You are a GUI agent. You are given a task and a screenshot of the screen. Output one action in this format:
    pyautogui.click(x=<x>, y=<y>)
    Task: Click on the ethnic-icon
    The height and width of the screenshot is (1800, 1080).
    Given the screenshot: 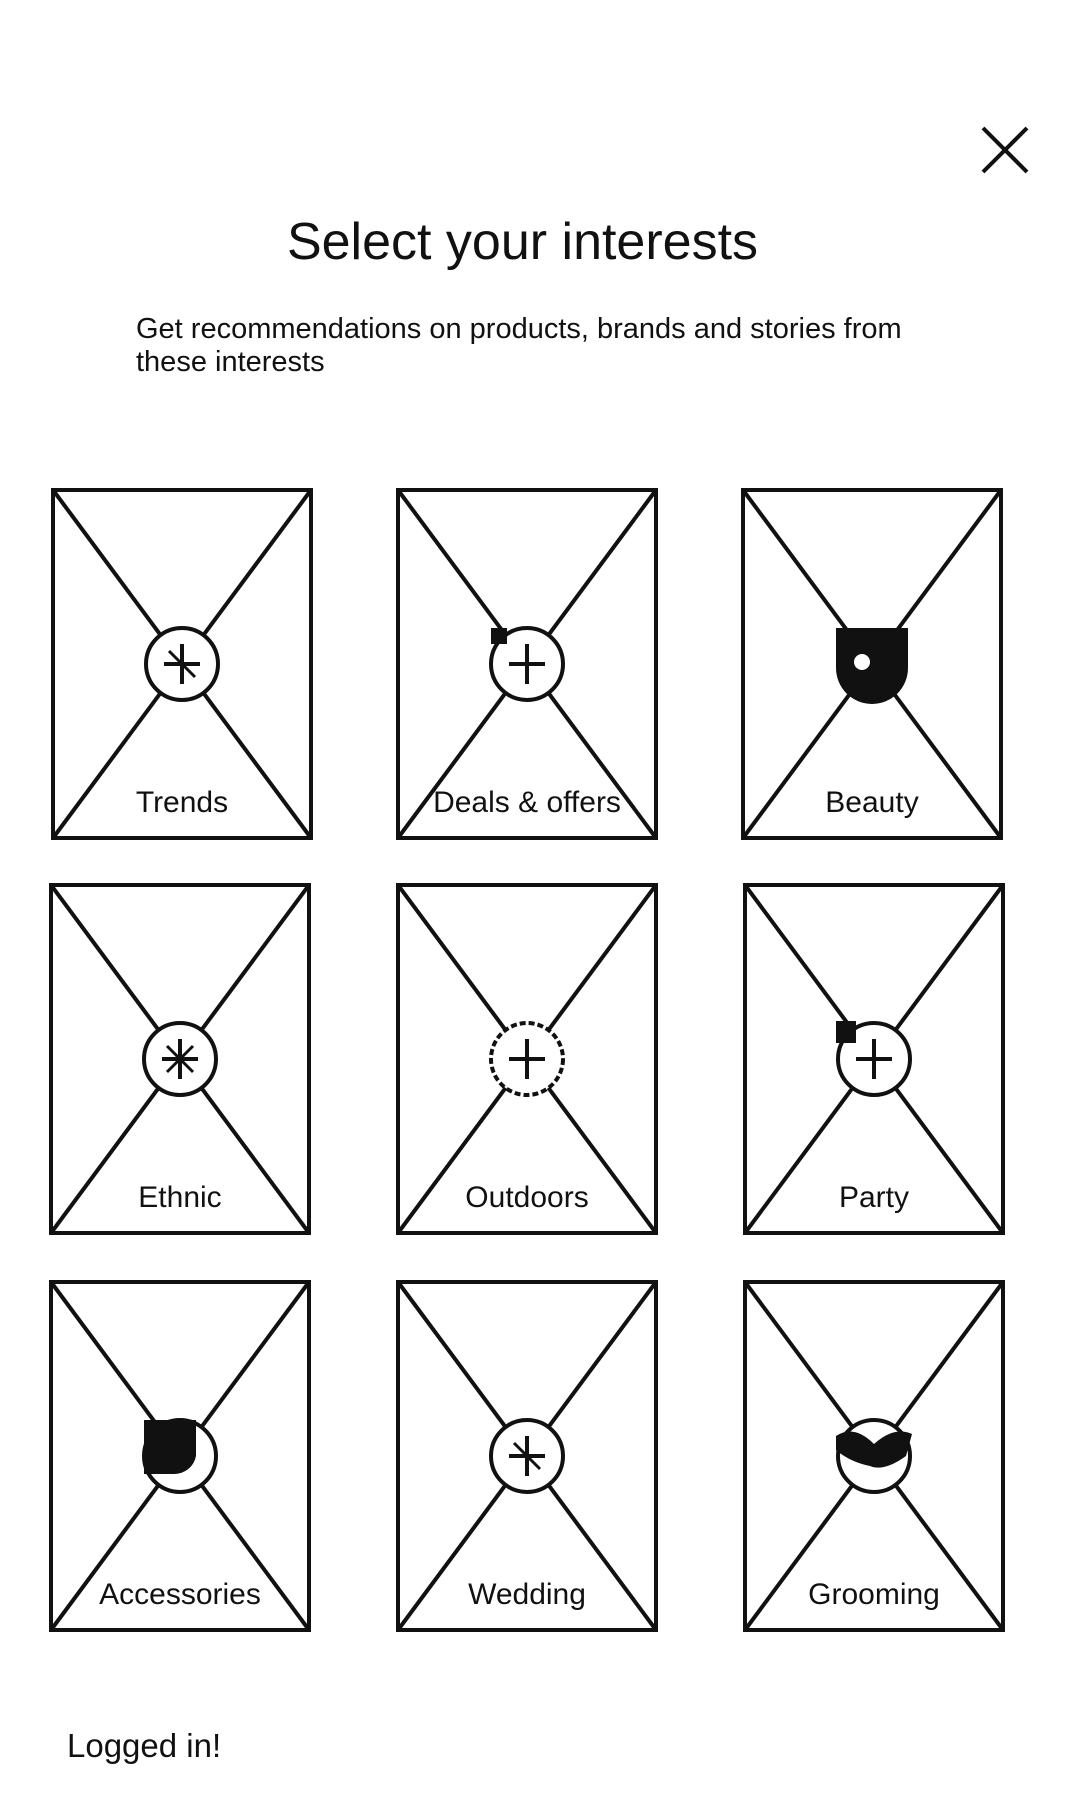 What is the action you would take?
    pyautogui.click(x=180, y=1059)
    